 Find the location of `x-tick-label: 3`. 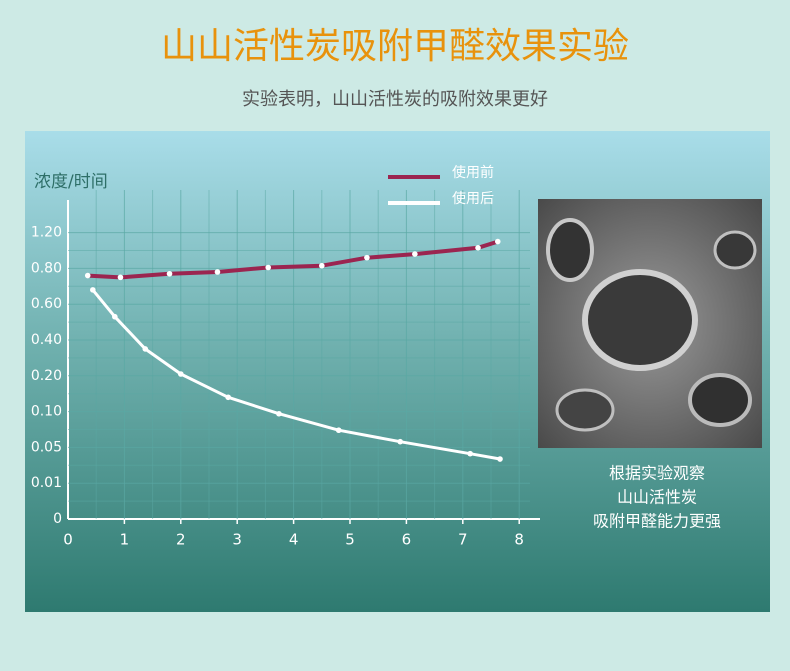

x-tick-label: 3 is located at coordinates (237, 540).